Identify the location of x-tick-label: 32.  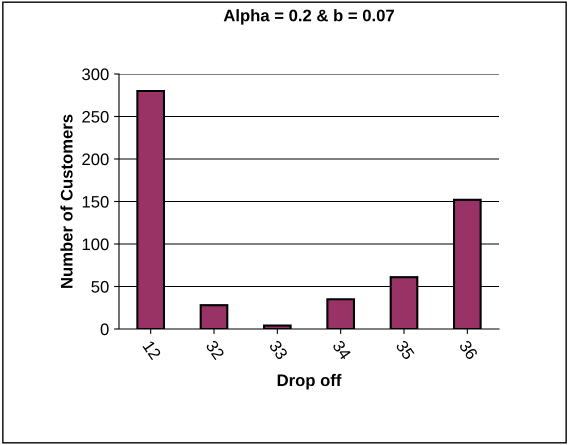
(215, 349).